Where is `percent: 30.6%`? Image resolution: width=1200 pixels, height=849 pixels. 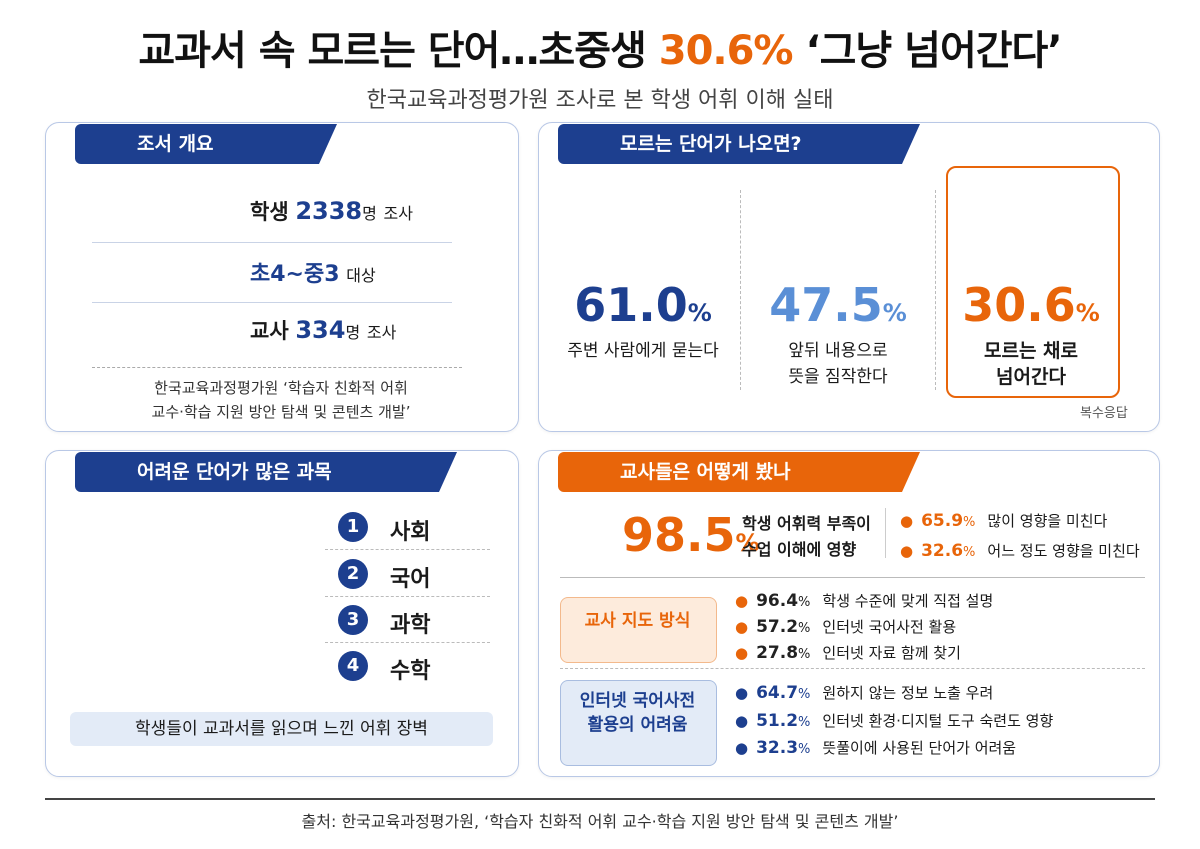
percent: 30.6% is located at coordinates (1031, 305).